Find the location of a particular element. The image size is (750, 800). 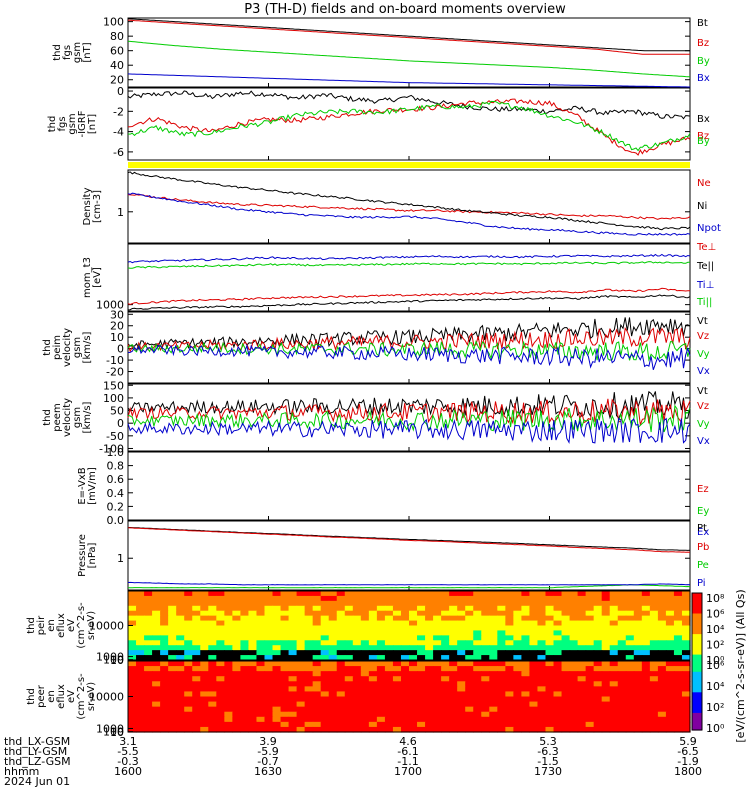

y-axis-label: thdpeimvelocitygsm[km/s] is located at coordinates (67, 347).